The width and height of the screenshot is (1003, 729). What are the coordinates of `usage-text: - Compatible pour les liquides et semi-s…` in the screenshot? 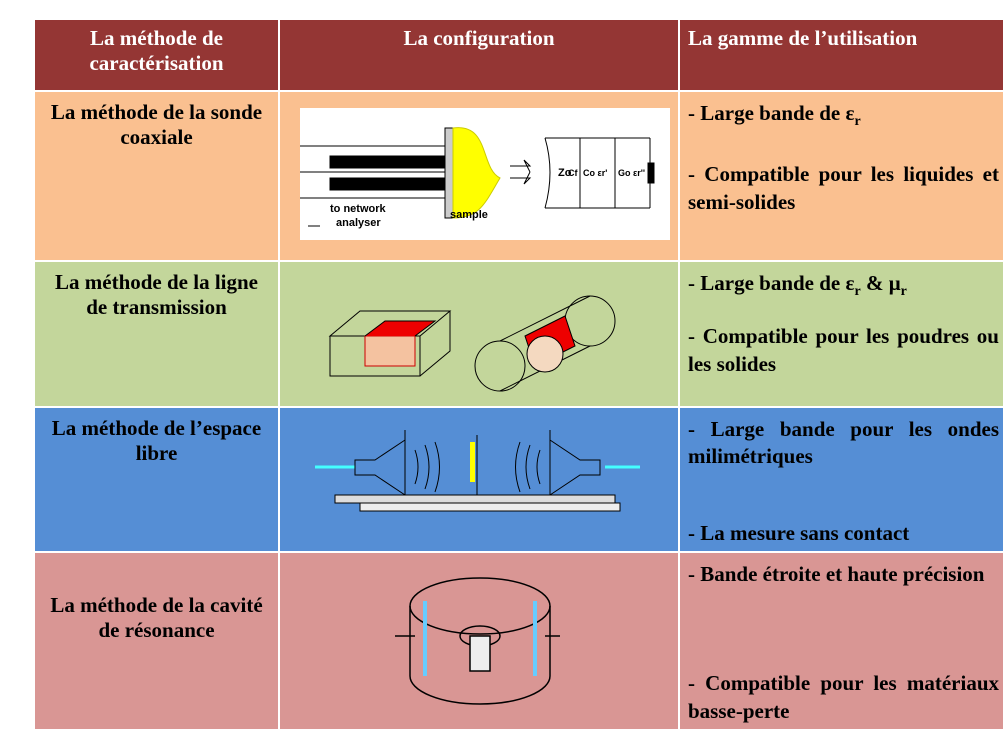 It's located at (843, 188).